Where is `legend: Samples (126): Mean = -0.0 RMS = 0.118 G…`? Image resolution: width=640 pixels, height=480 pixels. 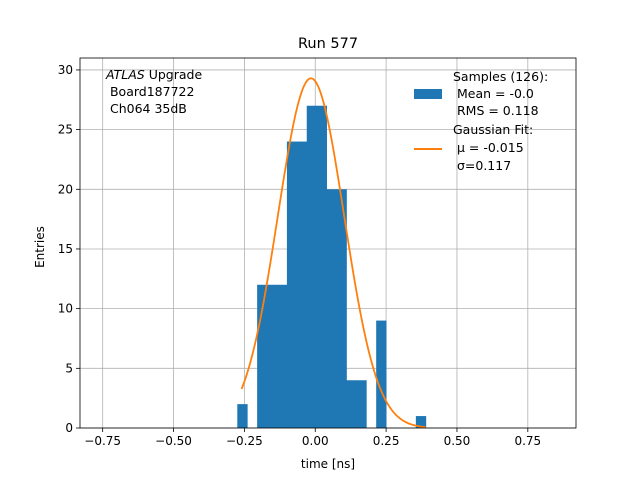
legend: Samples (126): Mean = -0.0 RMS = 0.118 G… is located at coordinates (481, 121).